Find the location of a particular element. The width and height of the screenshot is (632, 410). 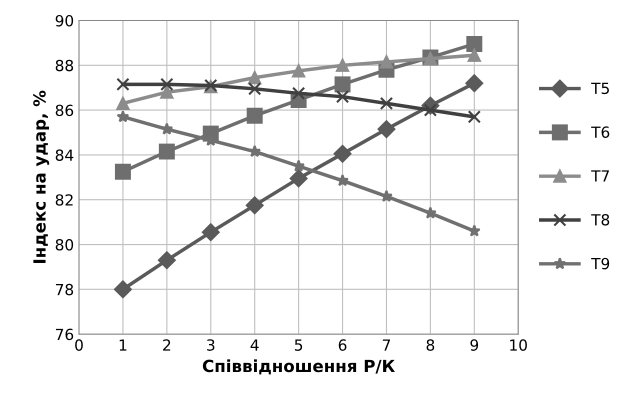

y-tick-label: 80 is located at coordinates (65, 245).